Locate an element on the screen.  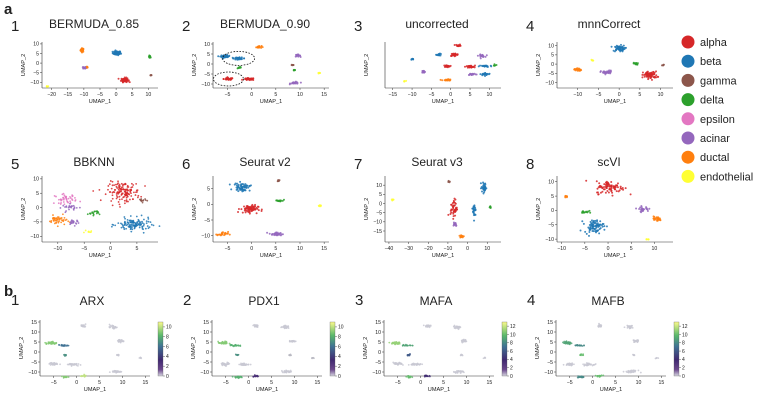
colorbar-tick-label: 6 is located at coordinates (683, 352).